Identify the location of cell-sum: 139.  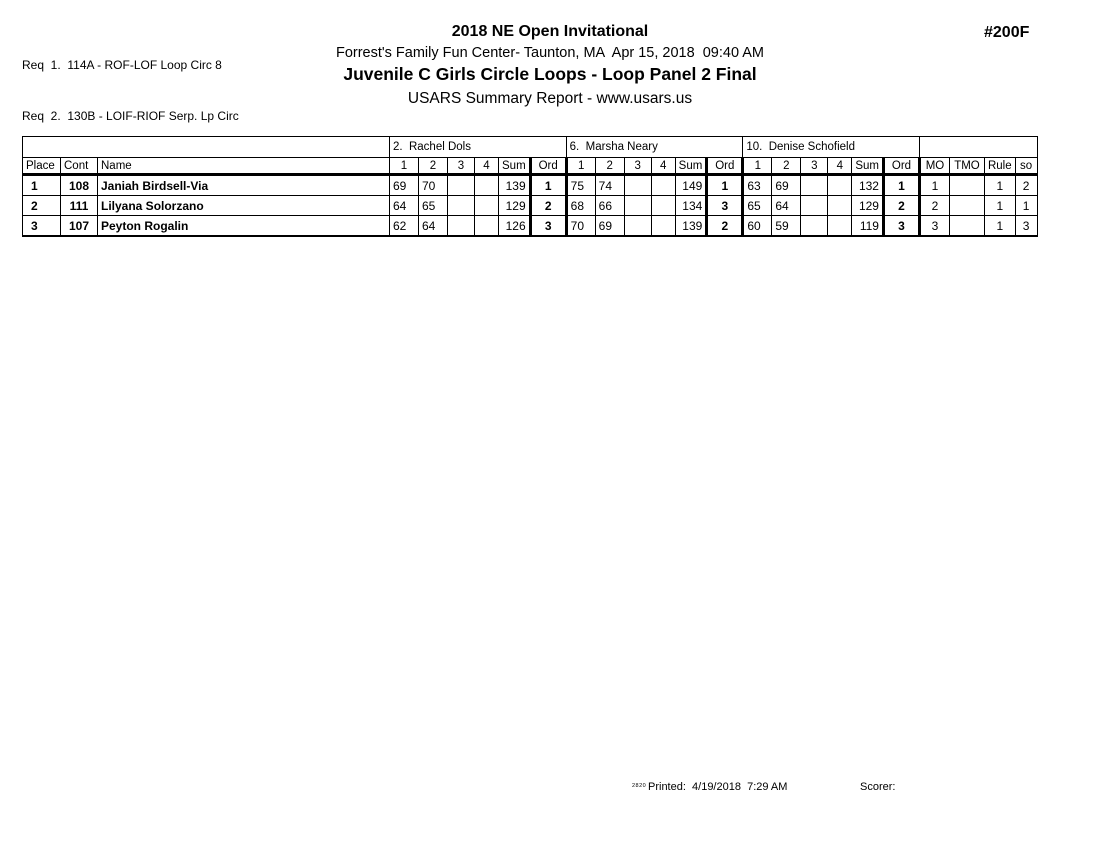
(691, 226).